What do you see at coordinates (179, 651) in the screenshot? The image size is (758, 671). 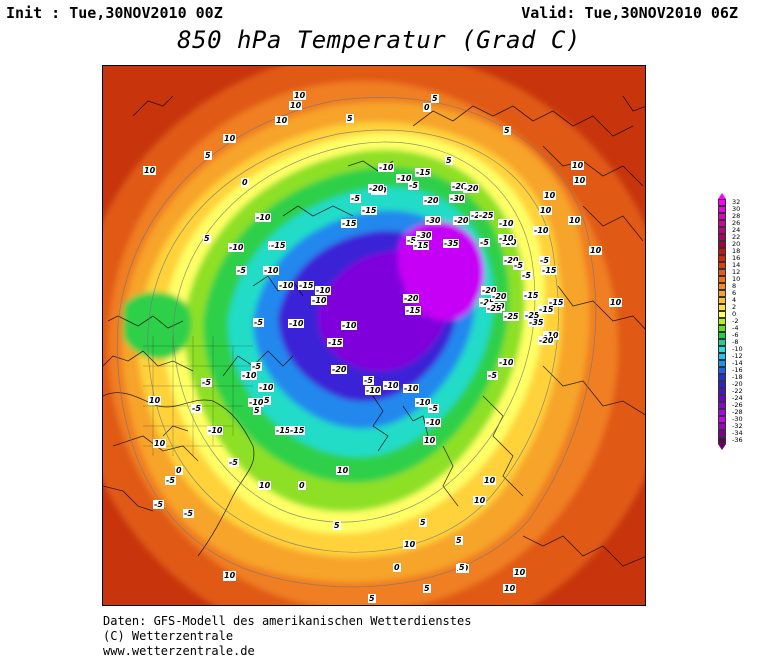 I see `footer-website: www.wetterzentrale.de` at bounding box center [179, 651].